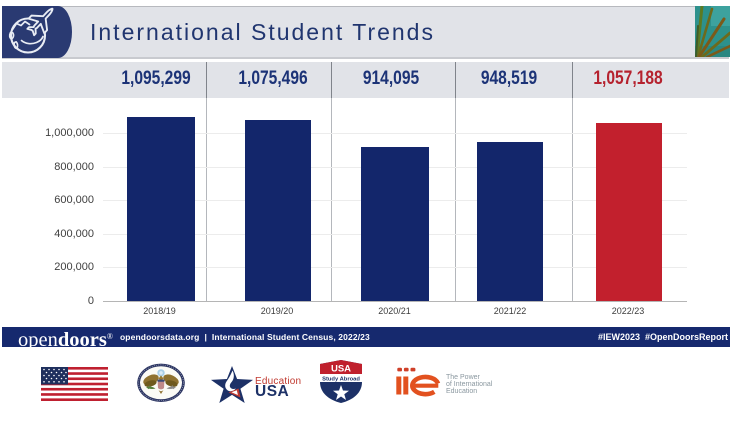 Image resolution: width=732 pixels, height=428 pixels. I want to click on svg-text: USA, so click(341, 369).